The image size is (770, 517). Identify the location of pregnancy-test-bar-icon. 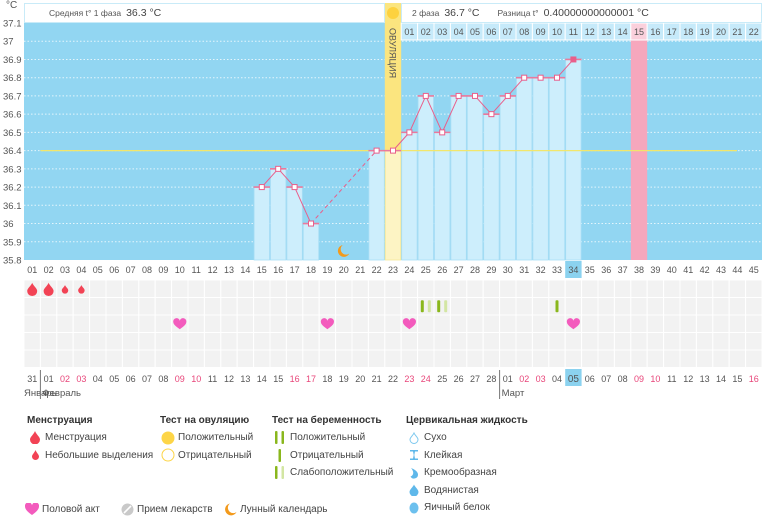
(422, 306).